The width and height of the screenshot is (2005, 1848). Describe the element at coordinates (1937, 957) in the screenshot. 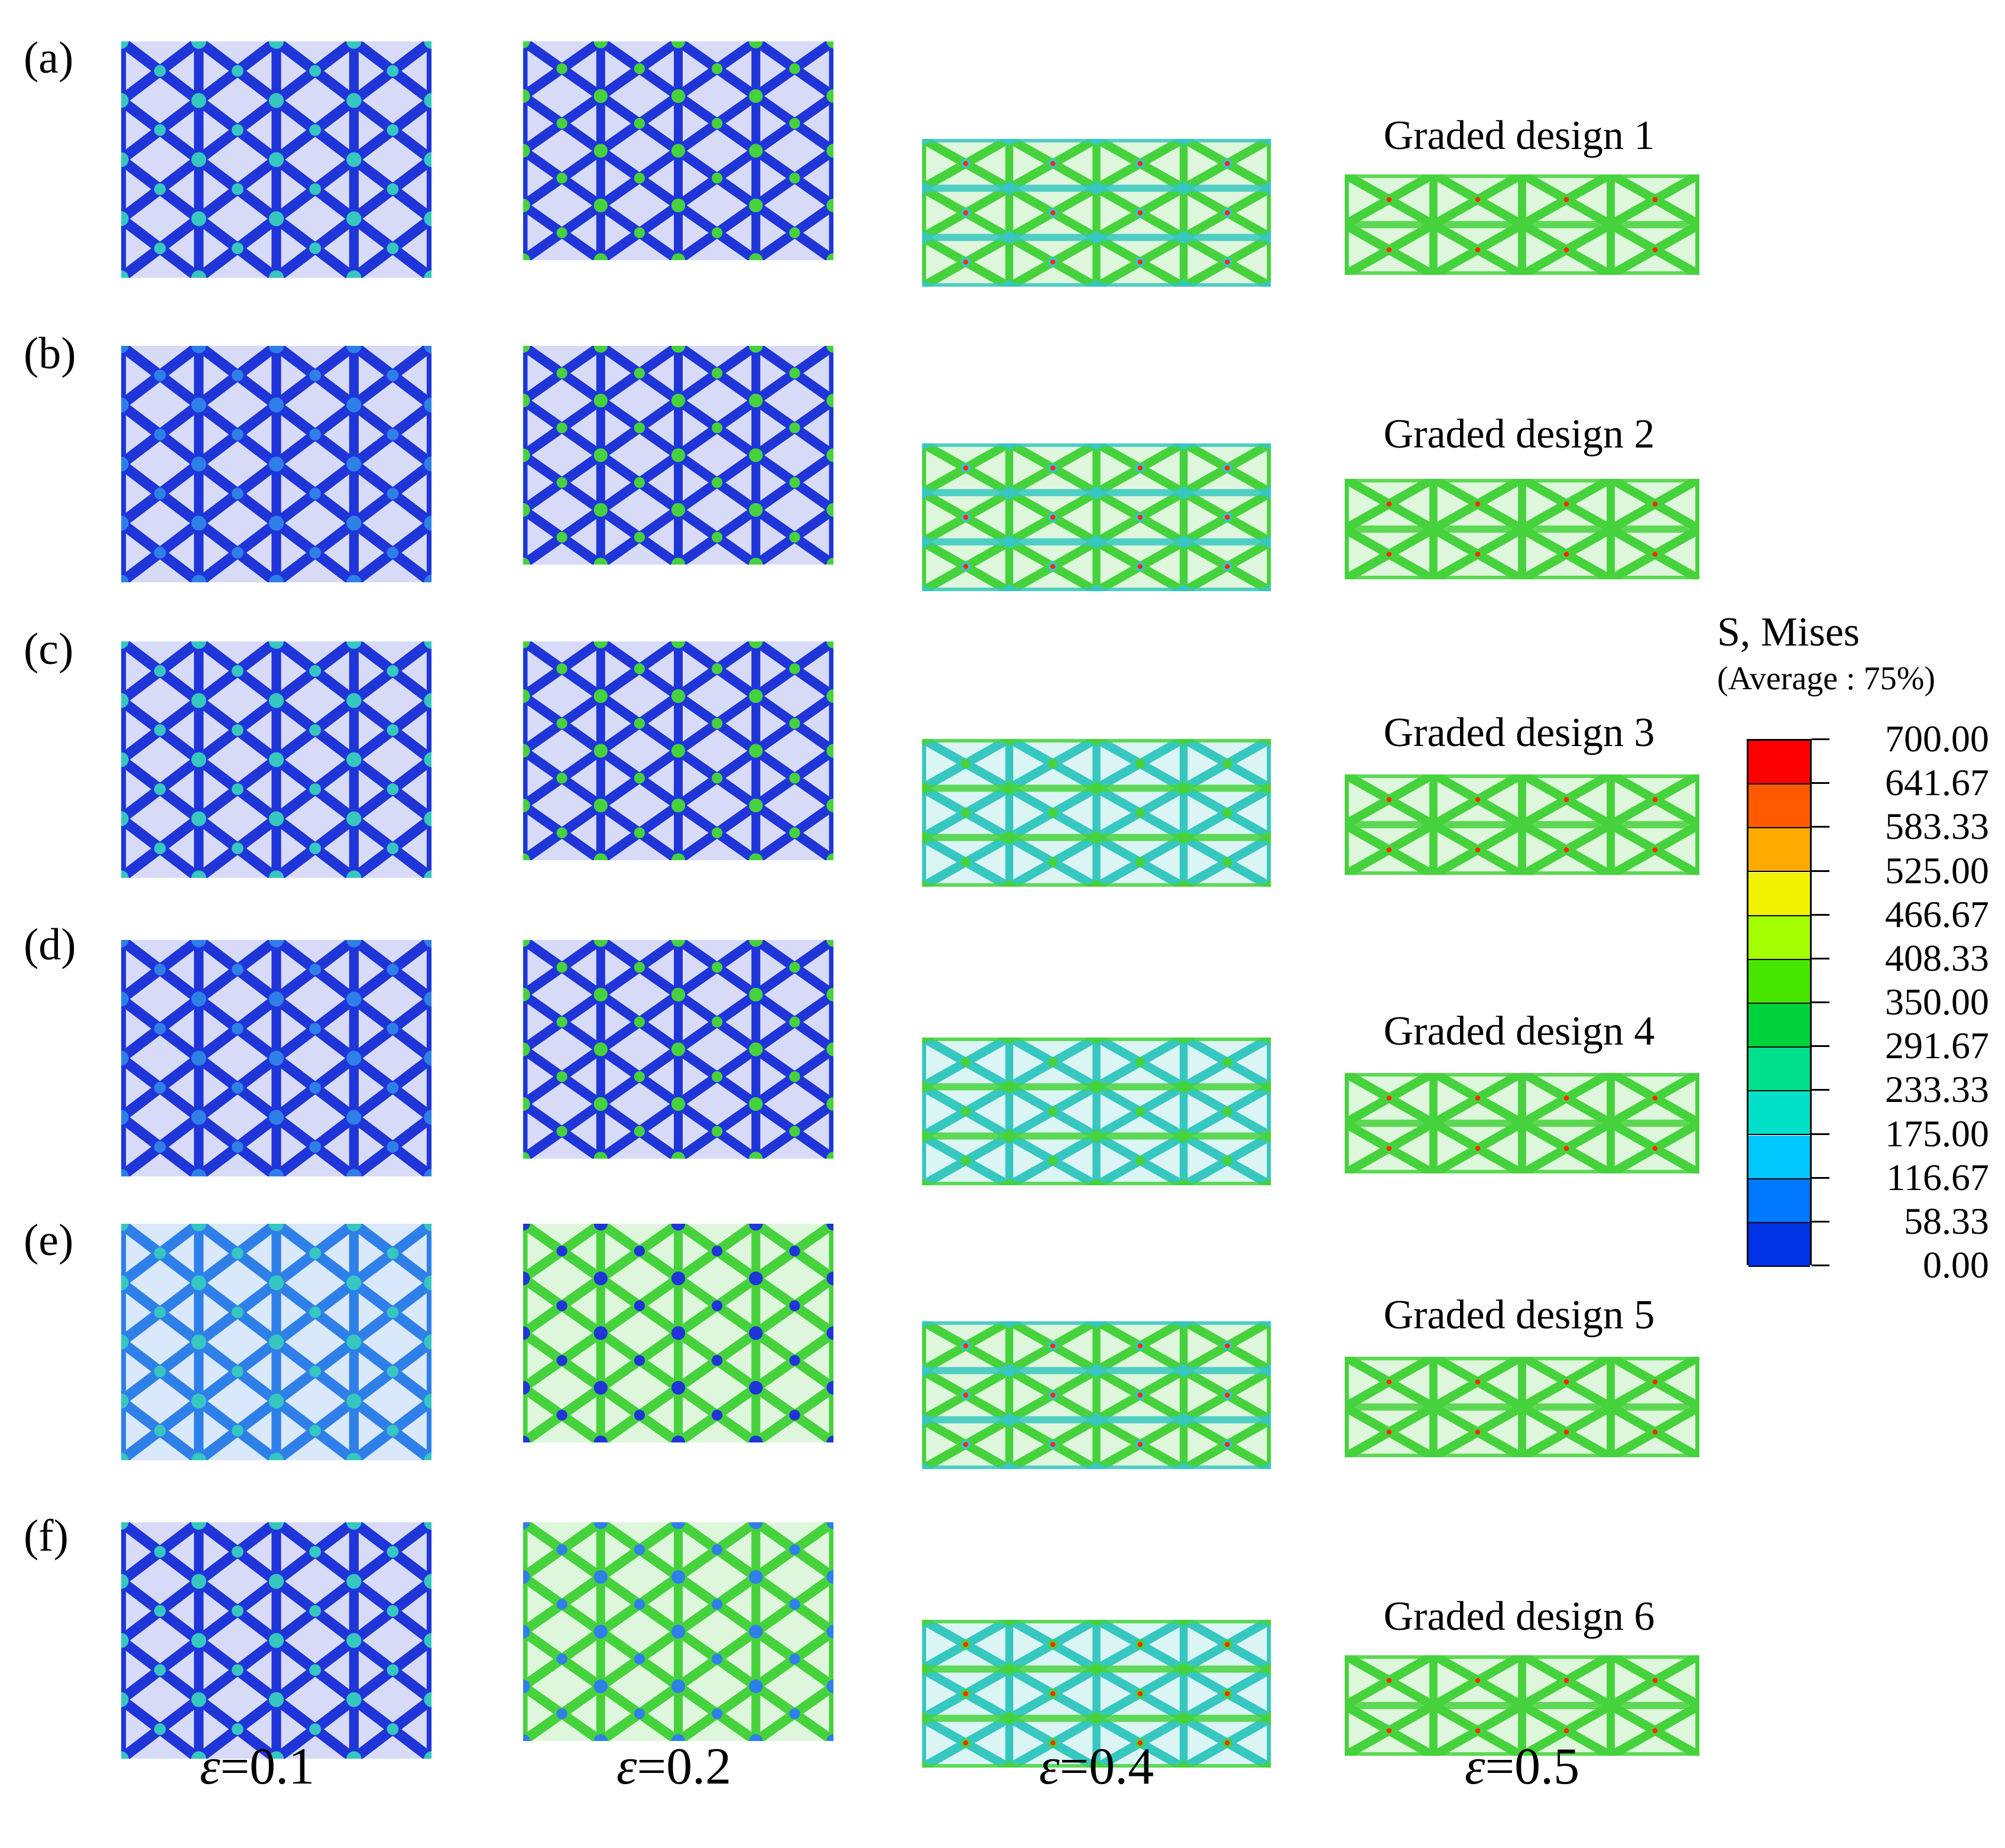

I see `legend-value: 408.33` at that location.